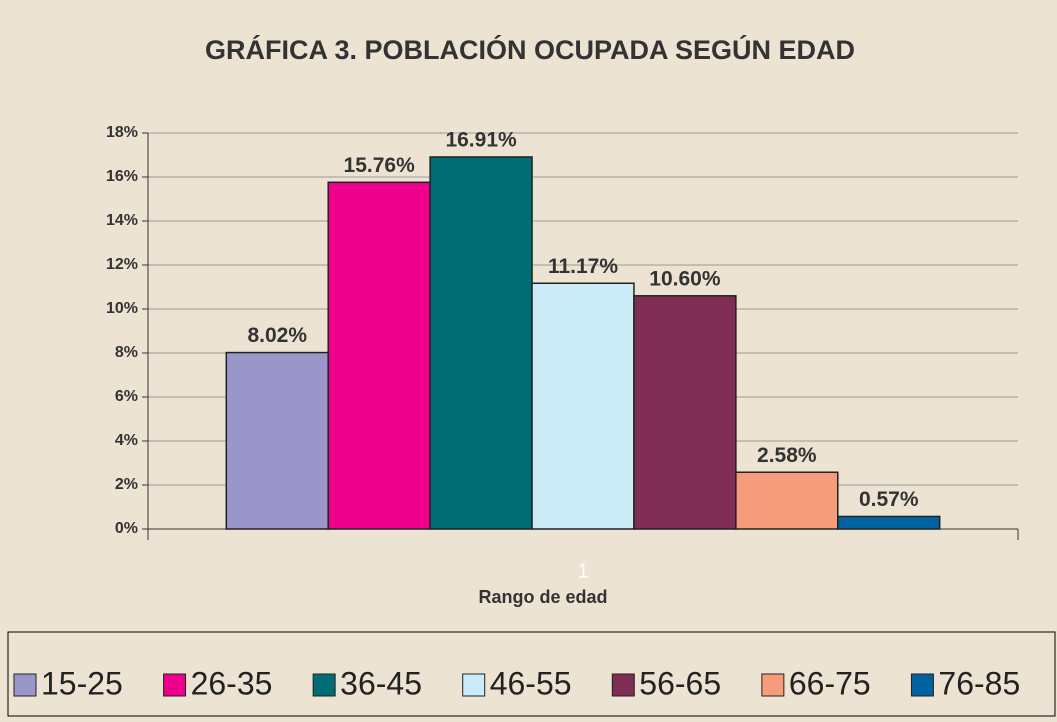 Image resolution: width=1057 pixels, height=722 pixels. What do you see at coordinates (583, 266) in the screenshot?
I see `data-label: 11.17%` at bounding box center [583, 266].